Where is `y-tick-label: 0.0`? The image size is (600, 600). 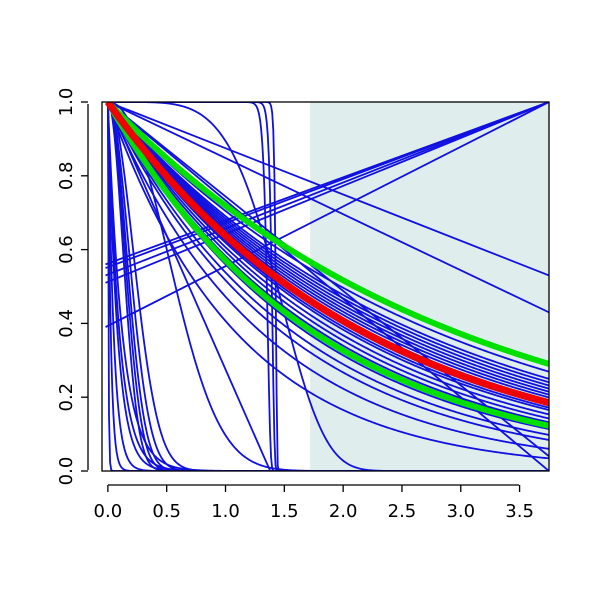 y-tick-label: 0.0 is located at coordinates (66, 471).